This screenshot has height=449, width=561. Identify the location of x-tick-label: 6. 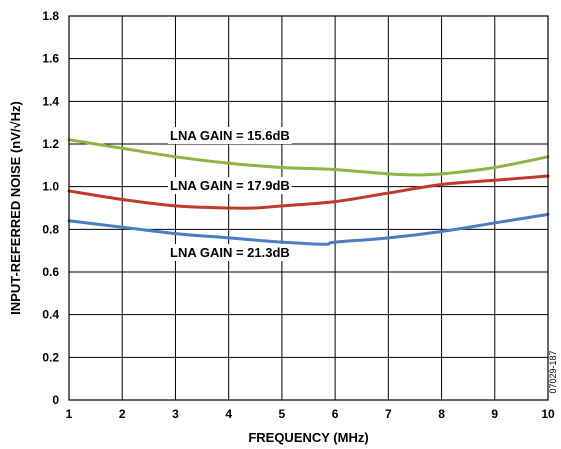
(335, 414).